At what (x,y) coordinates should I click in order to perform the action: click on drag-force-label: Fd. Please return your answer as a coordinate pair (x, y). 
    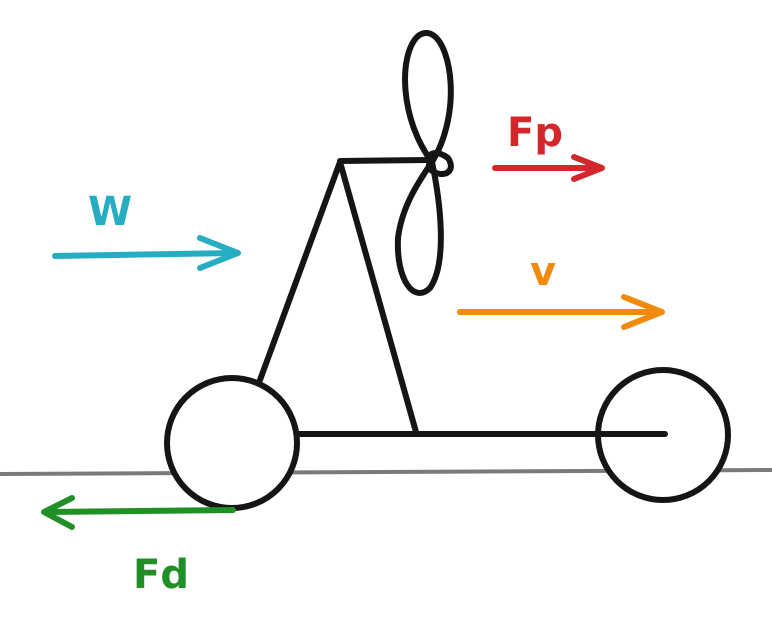
    Looking at the image, I should click on (161, 575).